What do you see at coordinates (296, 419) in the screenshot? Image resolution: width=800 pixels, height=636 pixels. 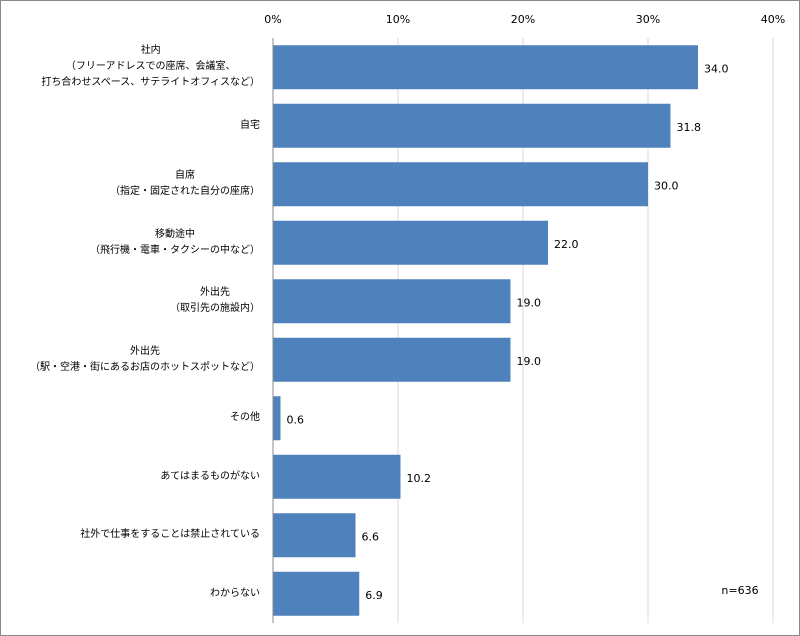 I see `value-label: 0.6` at bounding box center [296, 419].